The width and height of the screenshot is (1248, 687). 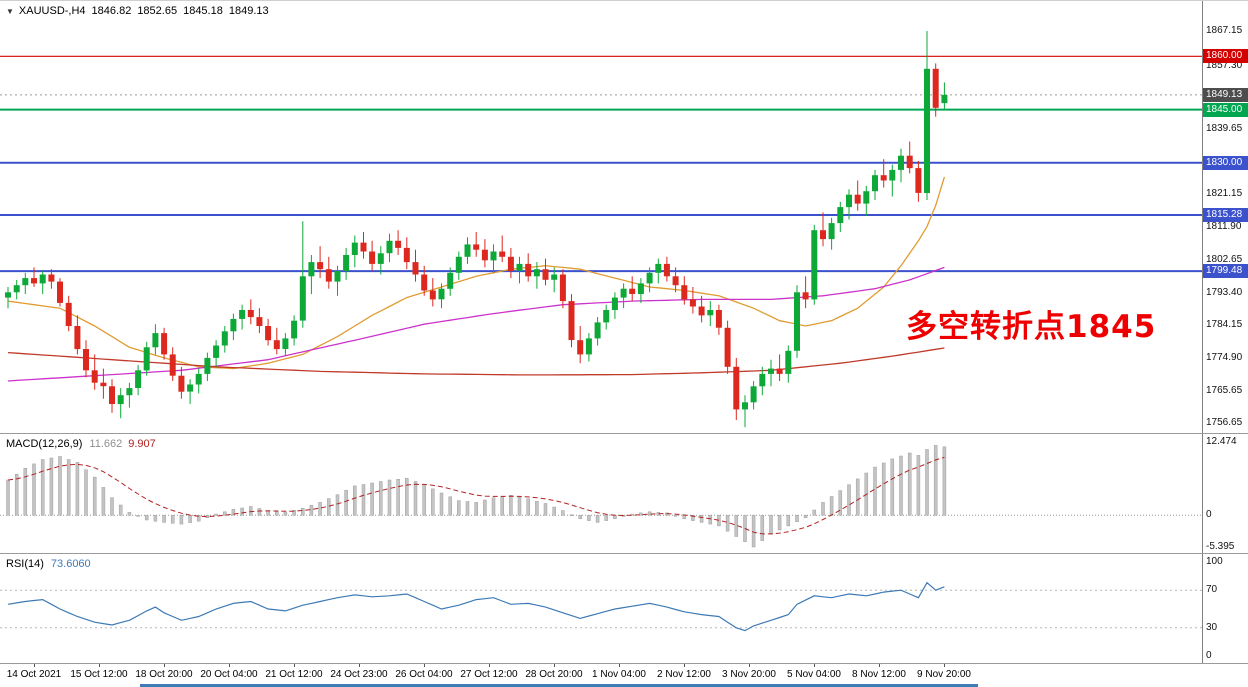 I want to click on price-line-badge: 1860.00, so click(x=1225, y=56).